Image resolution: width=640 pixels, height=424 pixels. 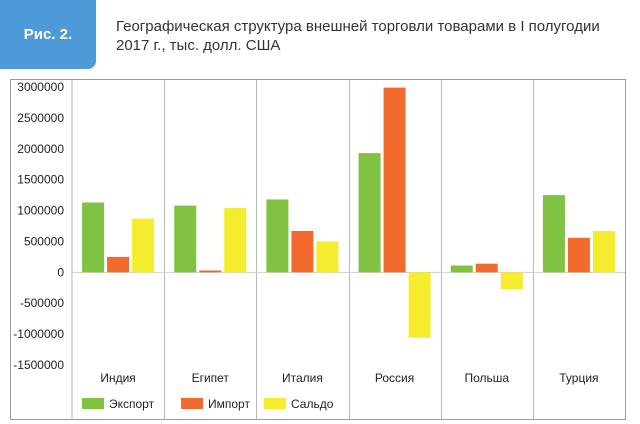 I want to click on x-category-label: Италия, so click(x=302, y=378).